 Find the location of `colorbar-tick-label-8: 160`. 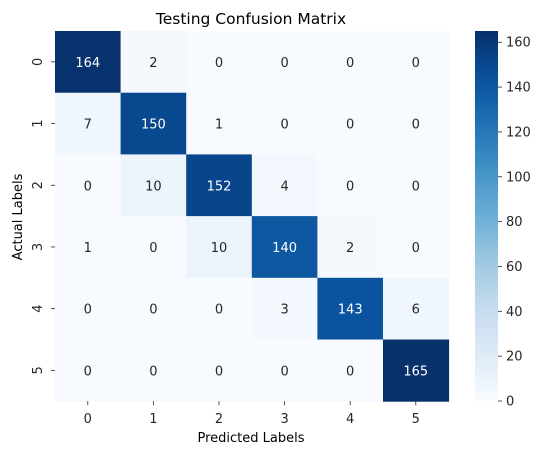

colorbar-tick-label-8: 160 is located at coordinates (518, 43).